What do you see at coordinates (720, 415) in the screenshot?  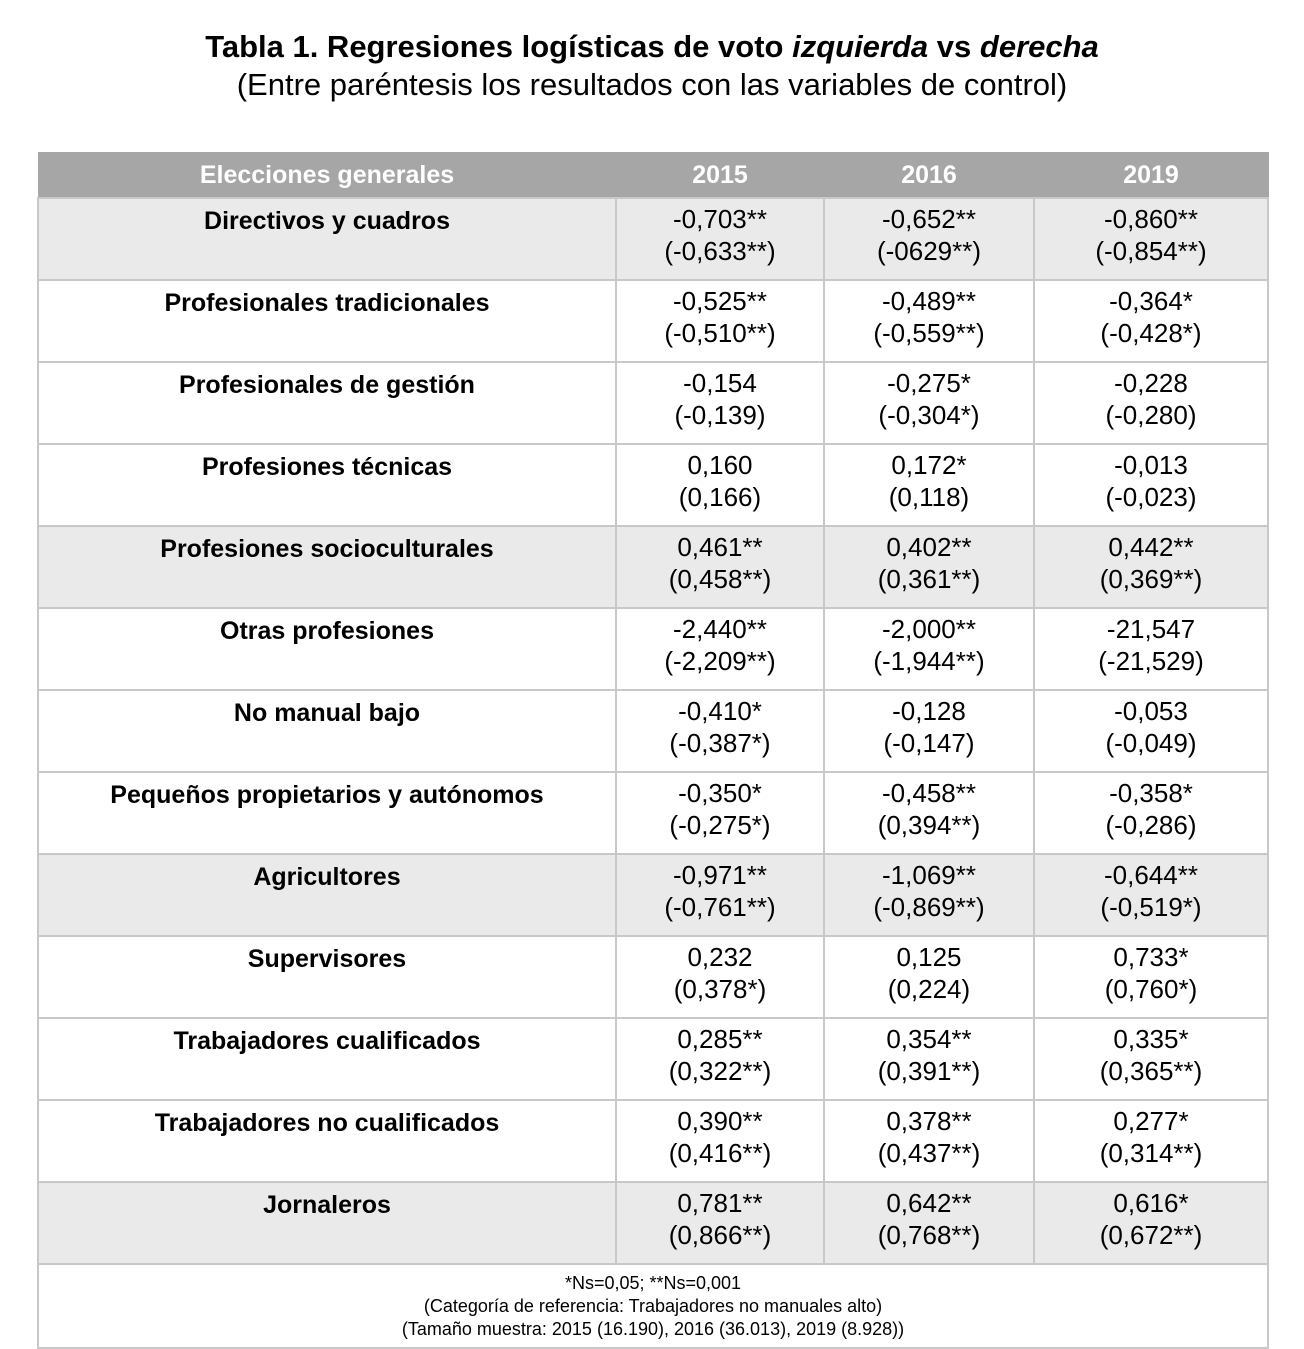 I see `coefficient-controlled: (-0,139)` at bounding box center [720, 415].